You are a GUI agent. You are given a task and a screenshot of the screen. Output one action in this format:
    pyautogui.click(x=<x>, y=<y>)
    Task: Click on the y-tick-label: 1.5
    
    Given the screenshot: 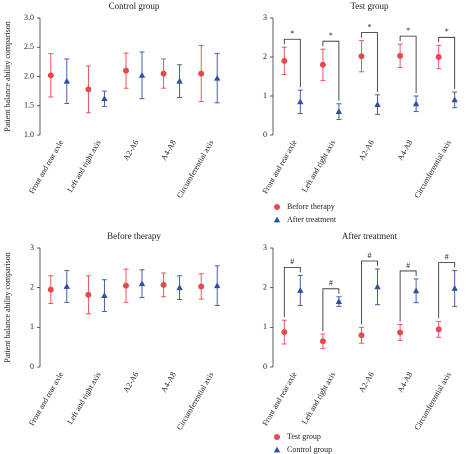 What is the action you would take?
    pyautogui.click(x=29, y=105)
    